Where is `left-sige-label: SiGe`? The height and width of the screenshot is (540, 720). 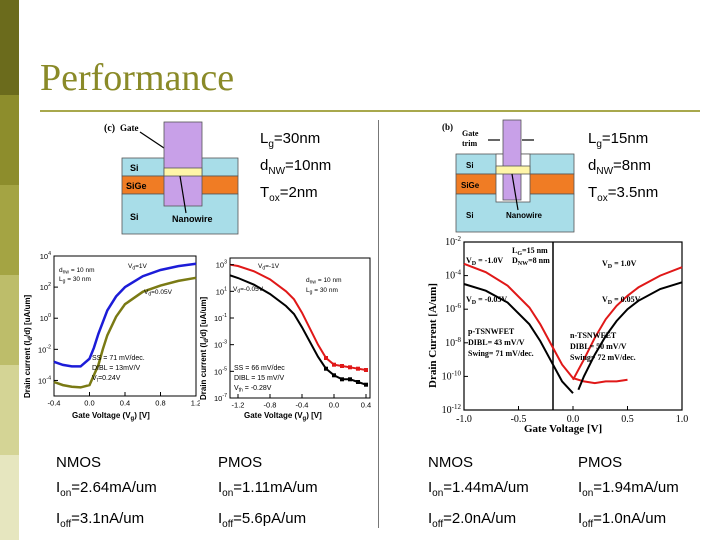 left-sige-label: SiGe is located at coordinates (136, 186).